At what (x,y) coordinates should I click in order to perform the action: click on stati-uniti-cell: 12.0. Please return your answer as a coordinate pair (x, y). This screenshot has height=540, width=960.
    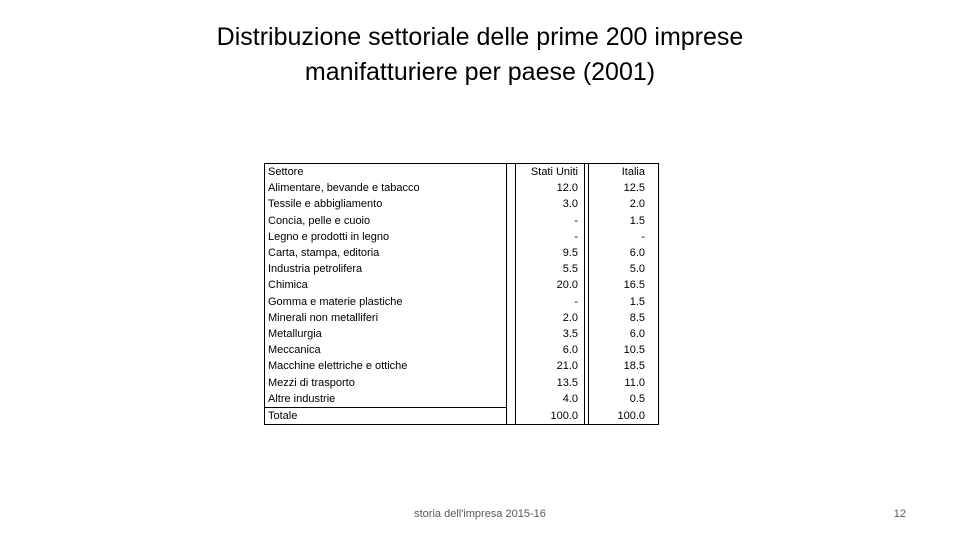
    Looking at the image, I should click on (550, 188).